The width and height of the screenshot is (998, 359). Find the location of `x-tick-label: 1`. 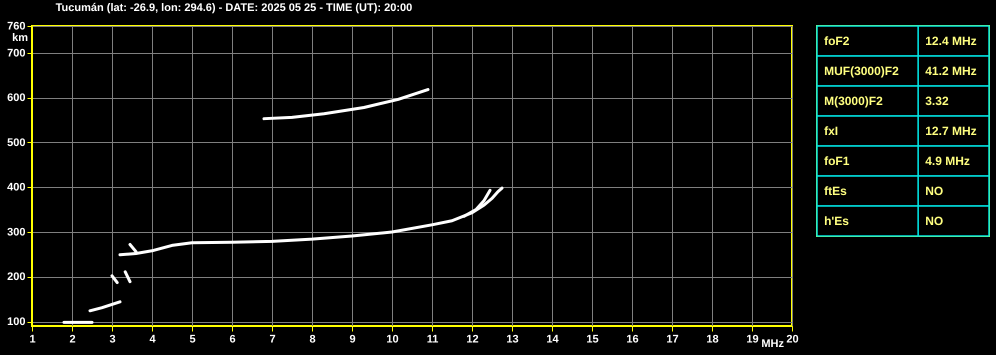

x-tick-label: 1 is located at coordinates (32, 340).